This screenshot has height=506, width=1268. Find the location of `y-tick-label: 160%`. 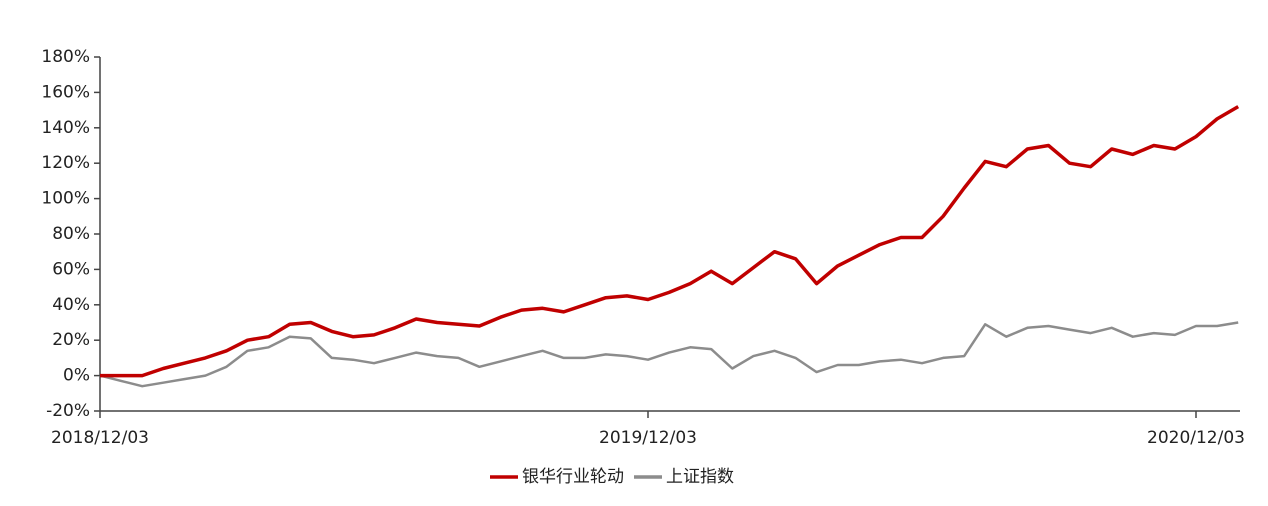

y-tick-label: 160% is located at coordinates (65, 92).